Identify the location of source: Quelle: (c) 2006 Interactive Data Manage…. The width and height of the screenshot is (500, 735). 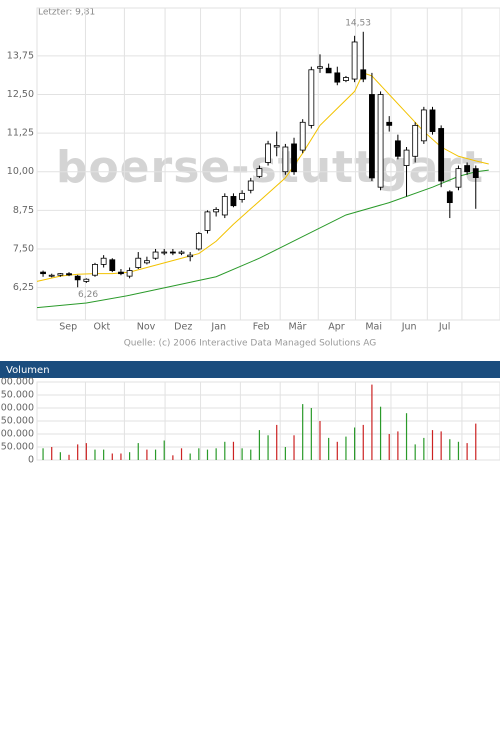
(250, 344).